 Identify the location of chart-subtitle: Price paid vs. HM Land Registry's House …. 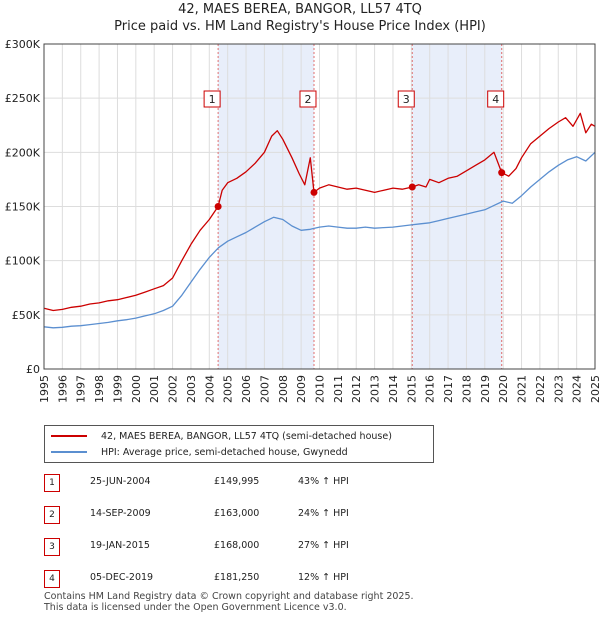
(300, 26).